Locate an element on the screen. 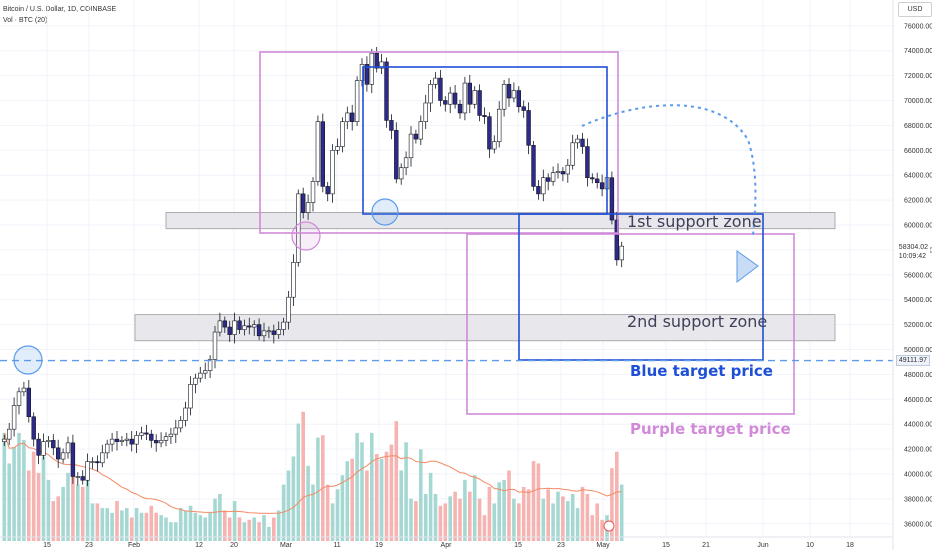  y-tick-label: 76000.00 is located at coordinates (918, 26).